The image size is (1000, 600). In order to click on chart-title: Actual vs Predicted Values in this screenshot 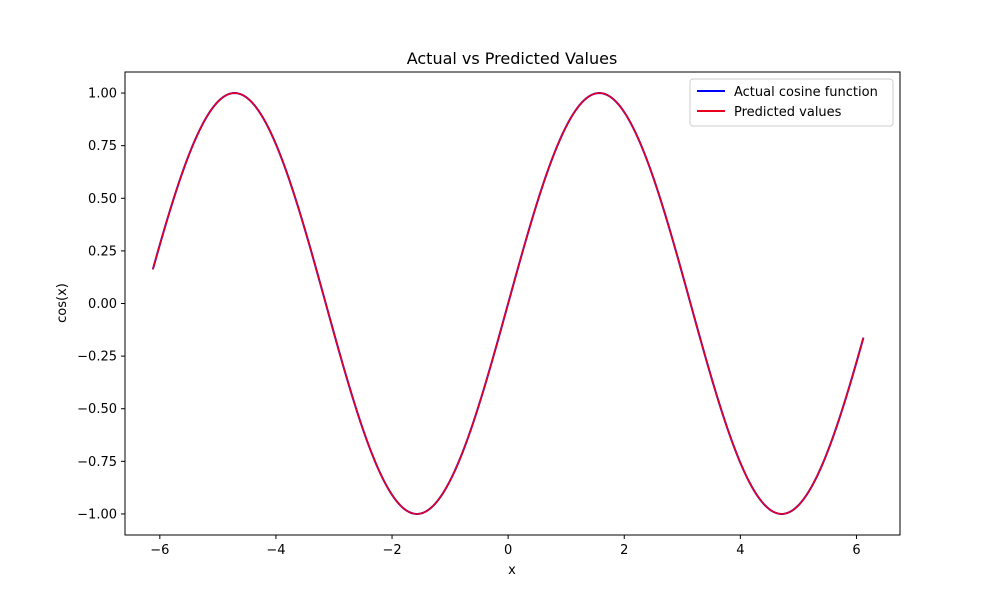, I will do `click(512, 58)`.